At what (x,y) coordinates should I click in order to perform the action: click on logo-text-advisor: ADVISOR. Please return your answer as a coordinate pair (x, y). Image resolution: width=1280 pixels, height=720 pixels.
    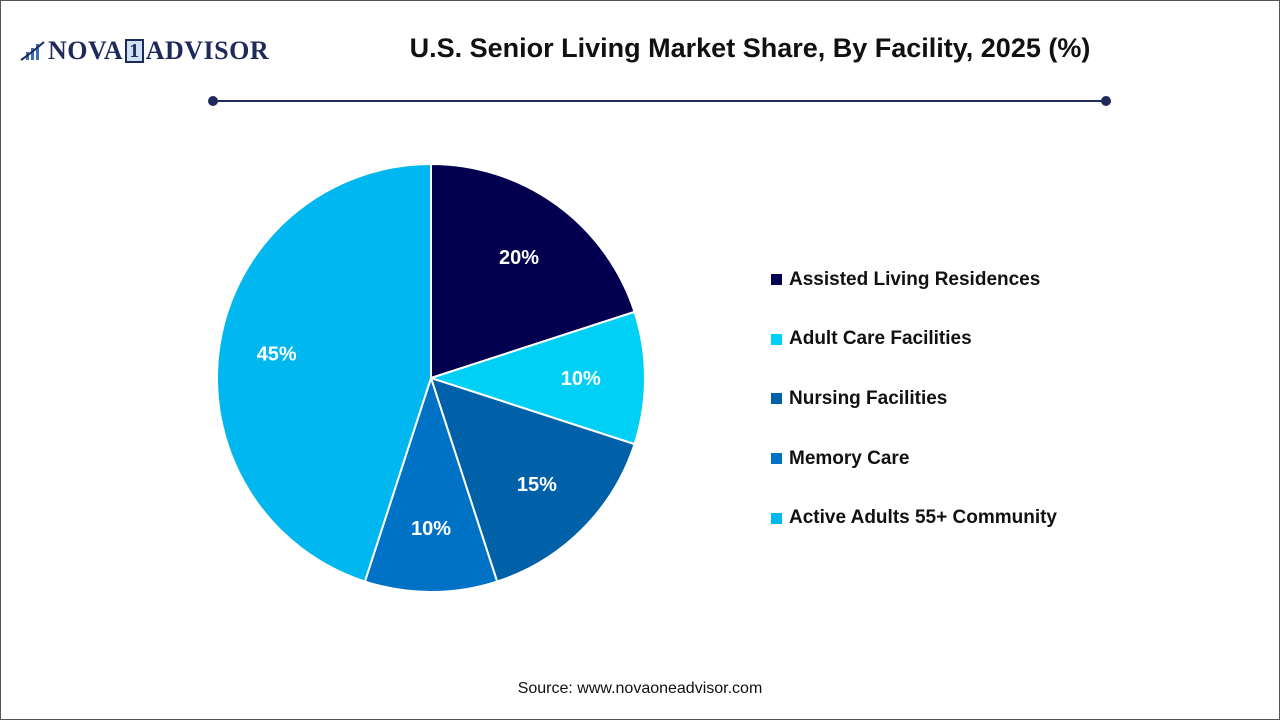
    Looking at the image, I should click on (207, 50).